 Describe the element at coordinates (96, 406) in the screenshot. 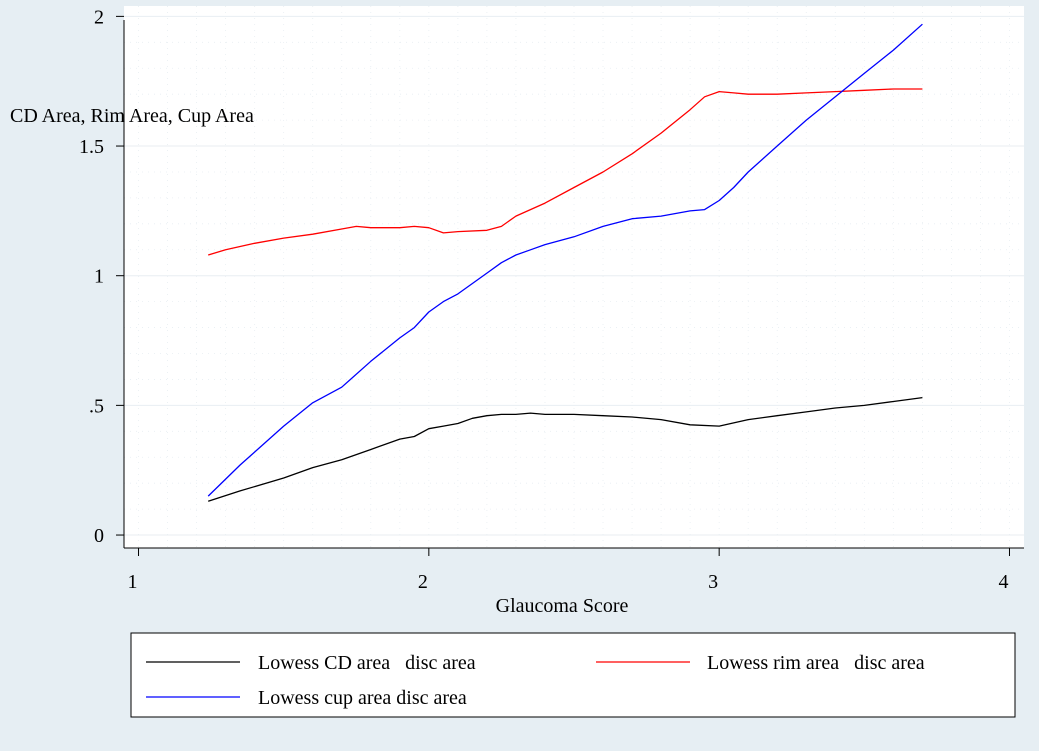

I see `y-tick-label: .5` at that location.